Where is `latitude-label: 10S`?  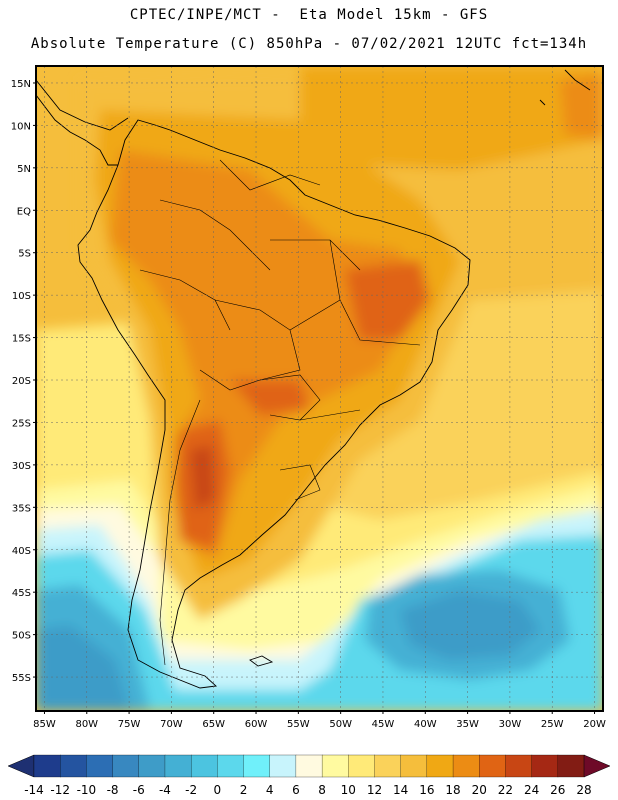
latitude-label: 10S is located at coordinates (21, 296).